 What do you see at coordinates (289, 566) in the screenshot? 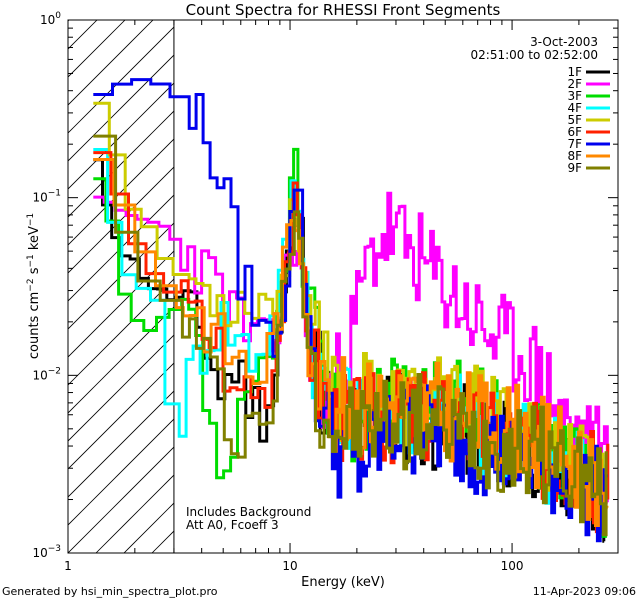
I see `x-tick-label: 10` at bounding box center [289, 566].